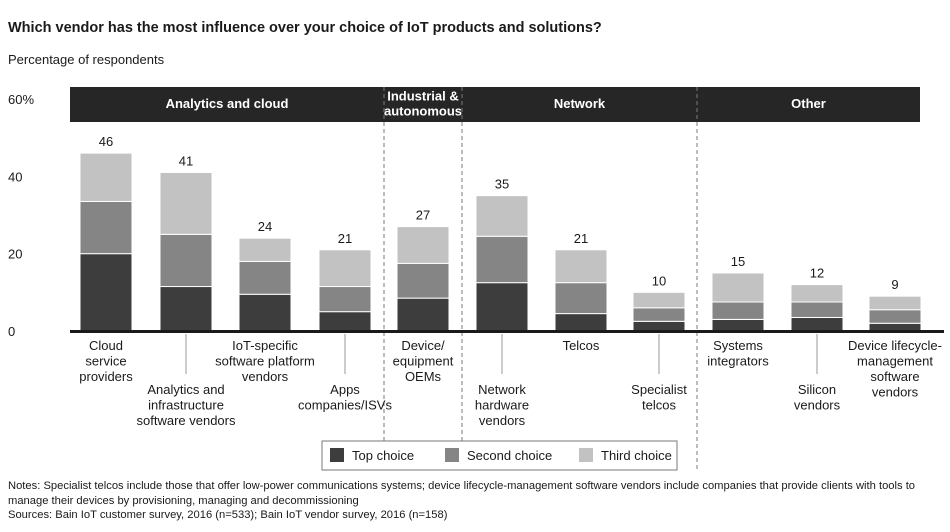 Image resolution: width=950 pixels, height=532 pixels. Describe the element at coordinates (265, 345) in the screenshot. I see `category-label: IoT-specific` at that location.